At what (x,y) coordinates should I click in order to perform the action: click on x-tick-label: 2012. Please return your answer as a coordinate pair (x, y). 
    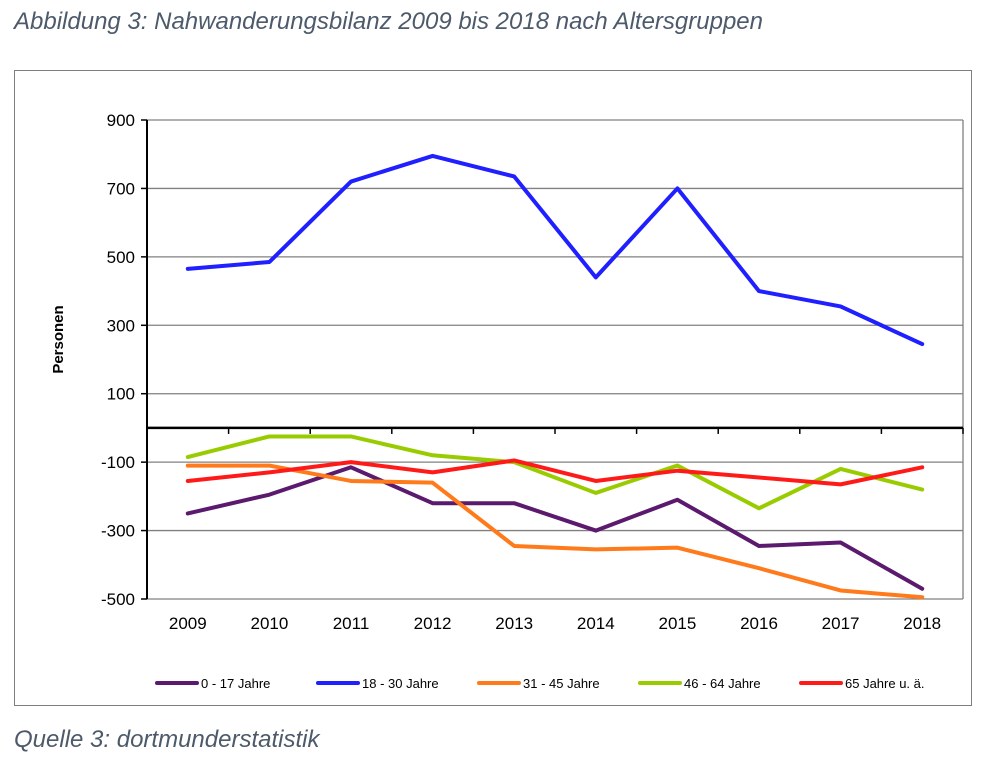
    Looking at the image, I should click on (433, 623).